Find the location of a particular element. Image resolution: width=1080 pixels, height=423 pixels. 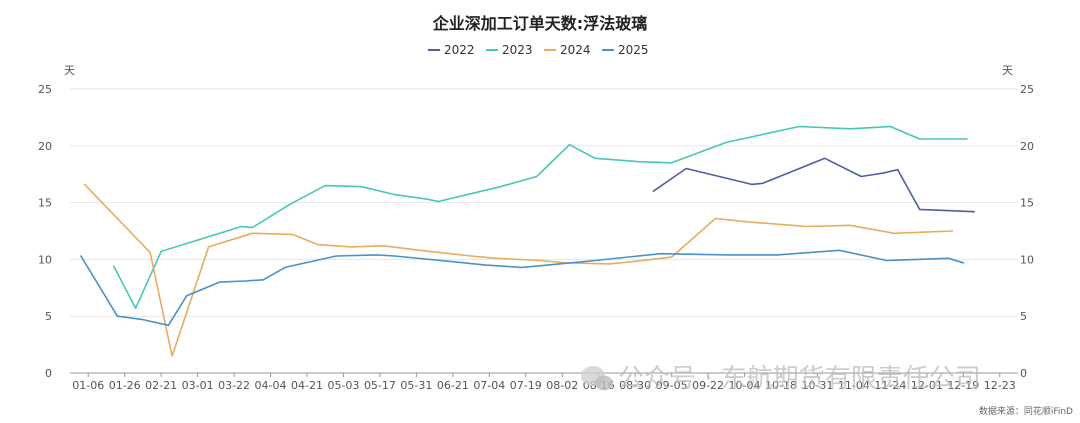

x-tick-label: 10-31 is located at coordinates (817, 385).